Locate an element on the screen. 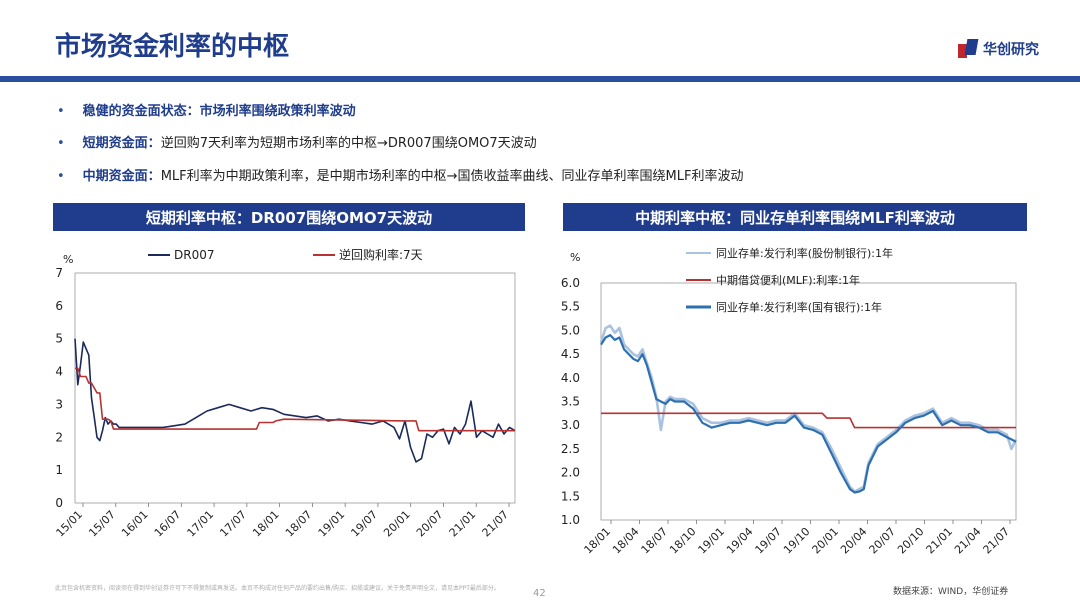 Image resolution: width=1080 pixels, height=608 pixels. x-tick-label: 15/01 is located at coordinates (70, 524).